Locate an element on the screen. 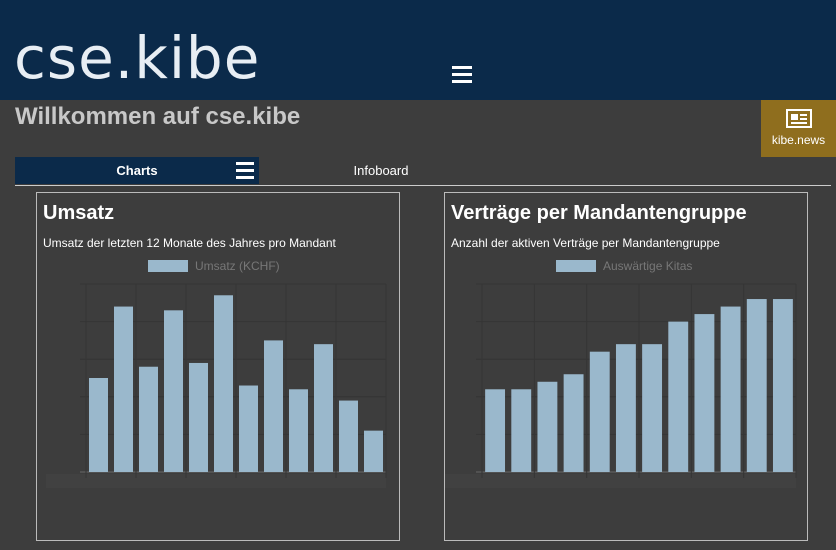 Image resolution: width=836 pixels, height=550 pixels. tab-active: Charts is located at coordinates (137, 170).